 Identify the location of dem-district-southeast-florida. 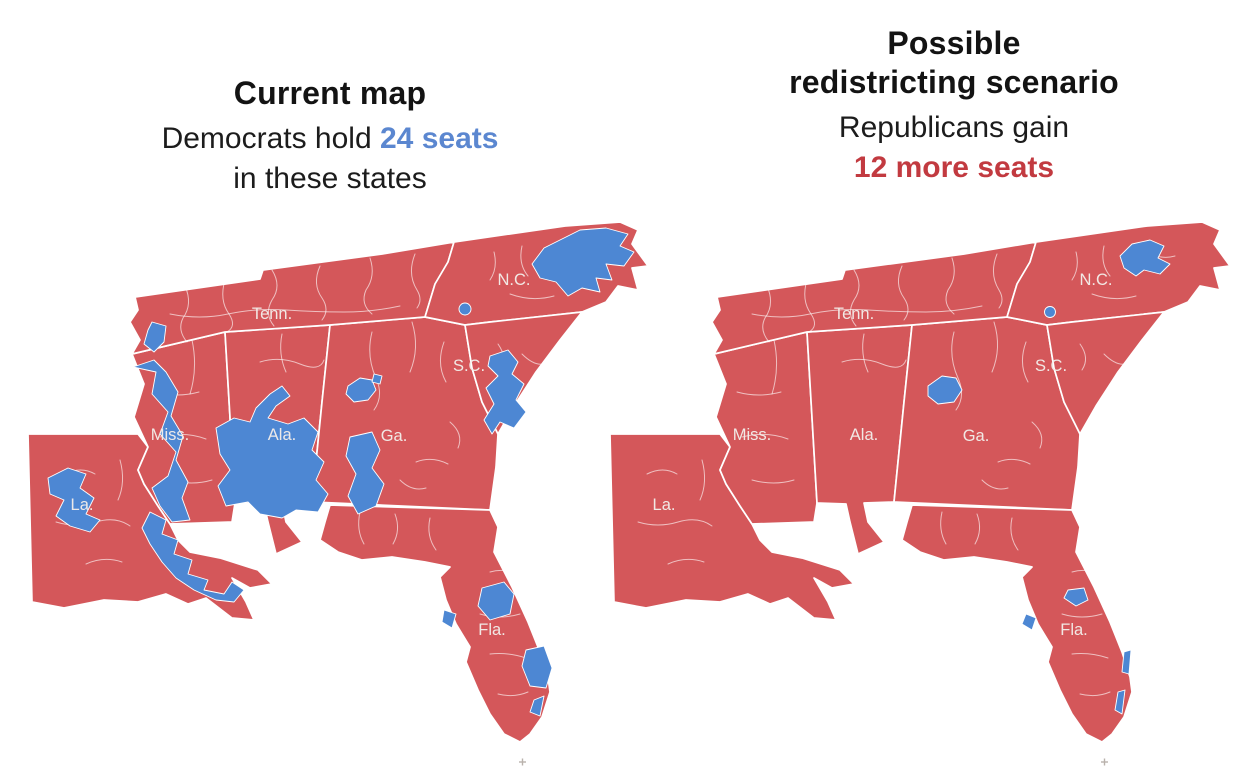
(537, 667).